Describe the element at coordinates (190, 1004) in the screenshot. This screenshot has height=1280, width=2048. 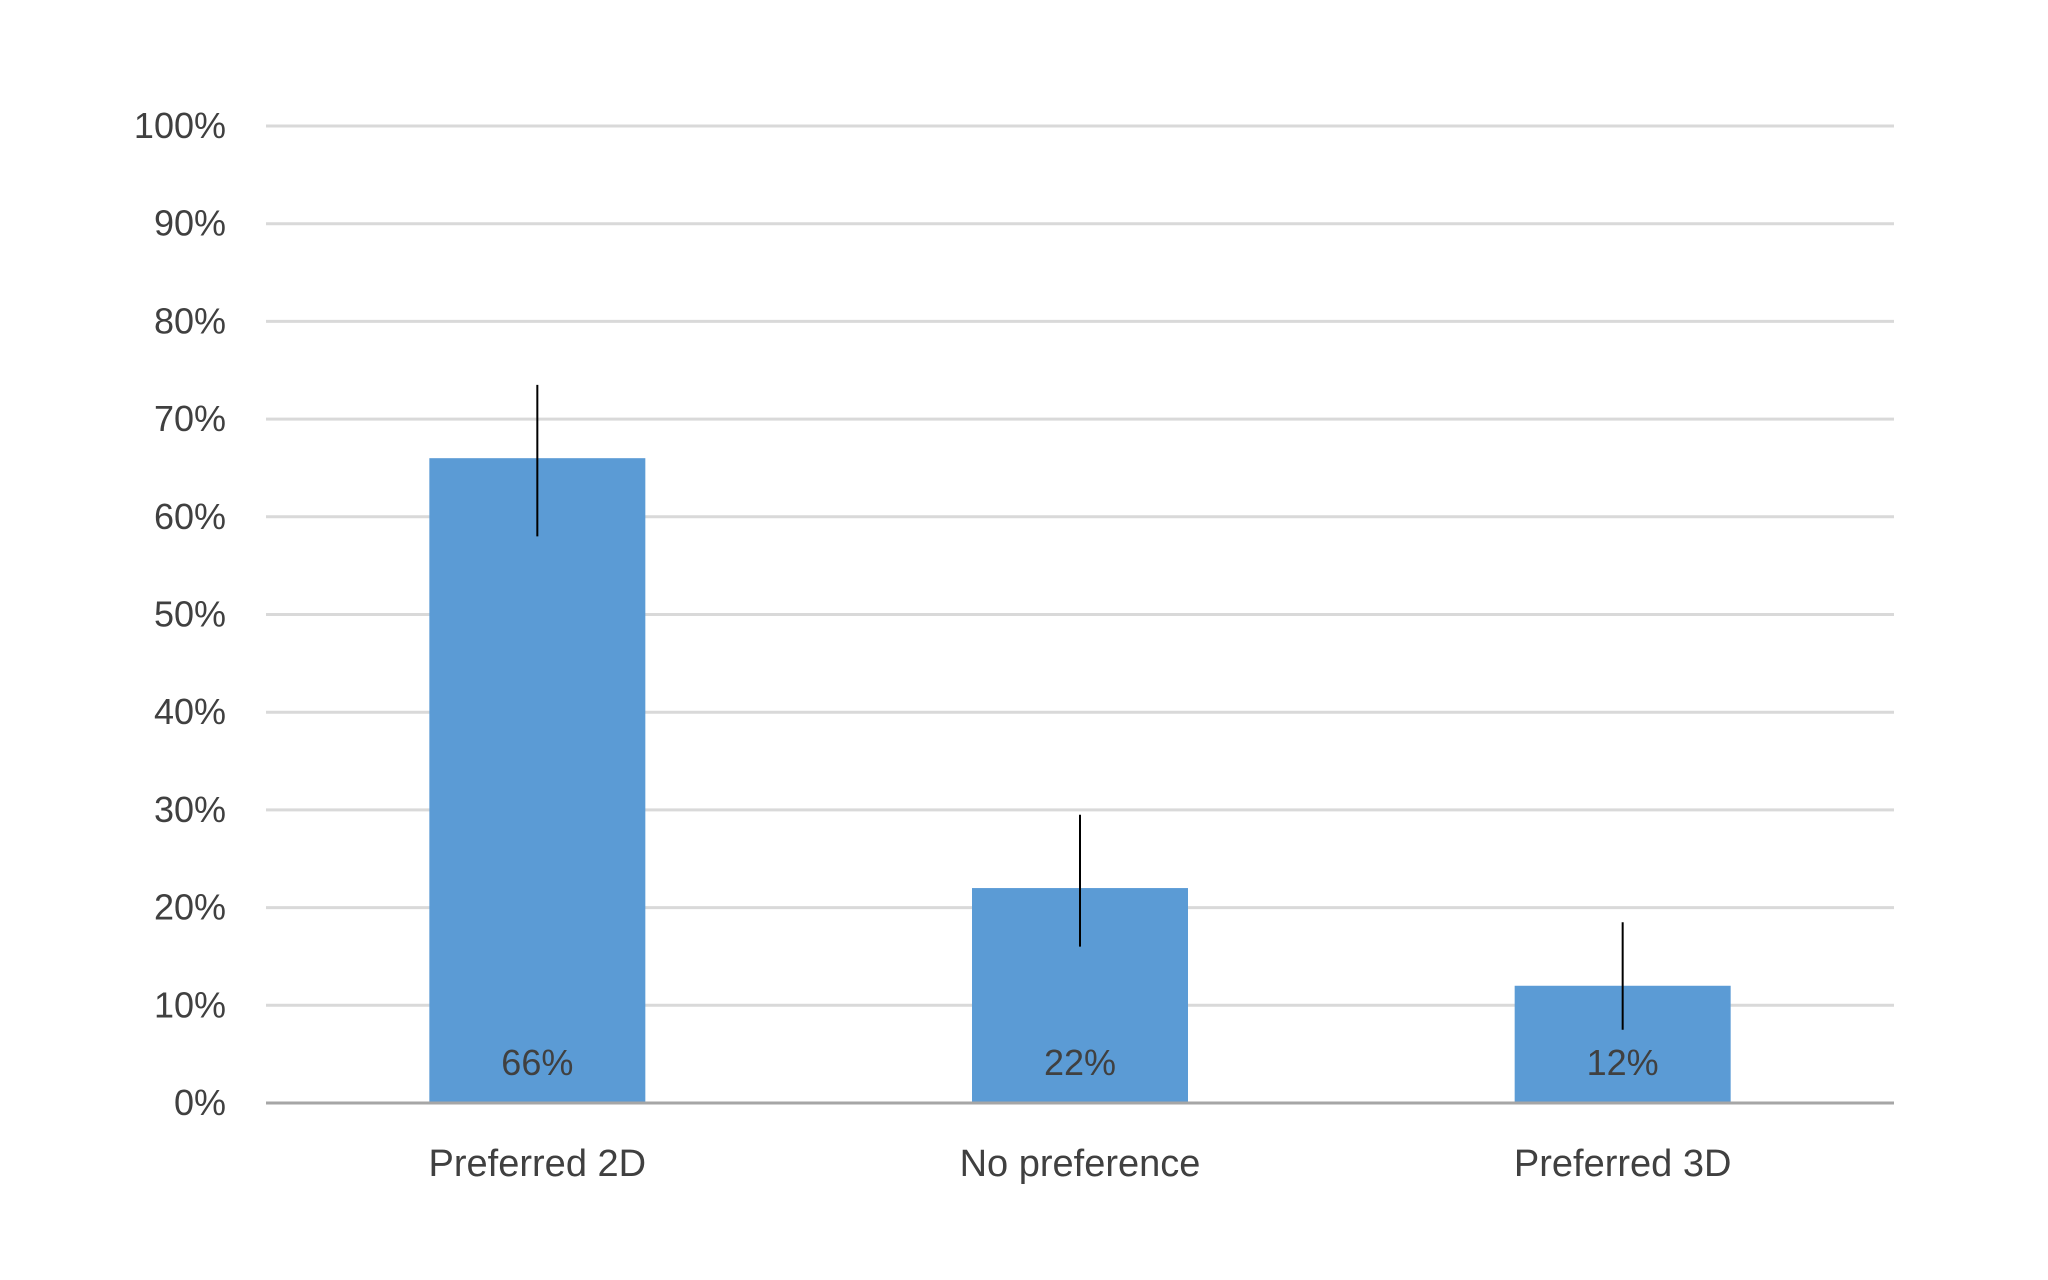
I see `y-tick-label: 10%` at that location.